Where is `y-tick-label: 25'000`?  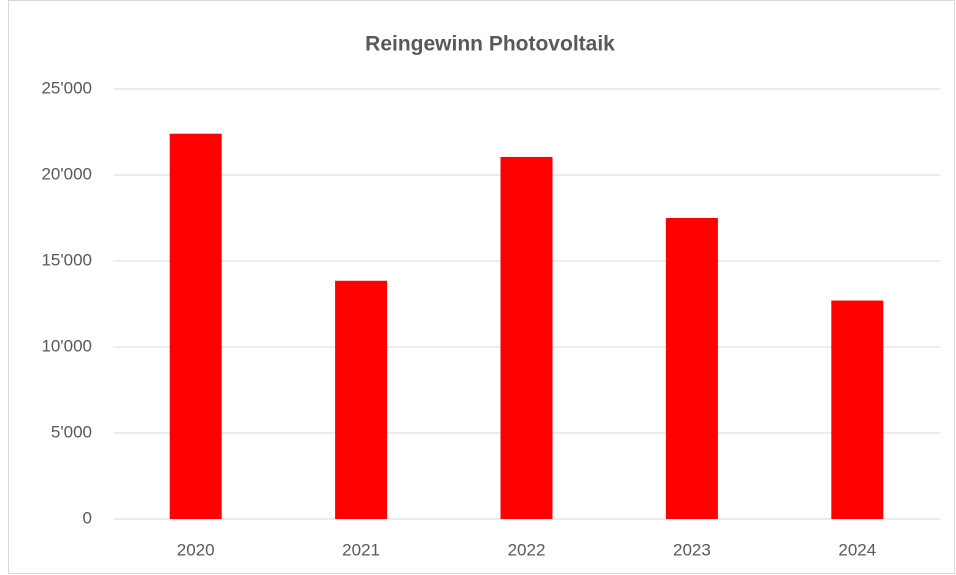
y-tick-label: 25'000 is located at coordinates (66, 87).